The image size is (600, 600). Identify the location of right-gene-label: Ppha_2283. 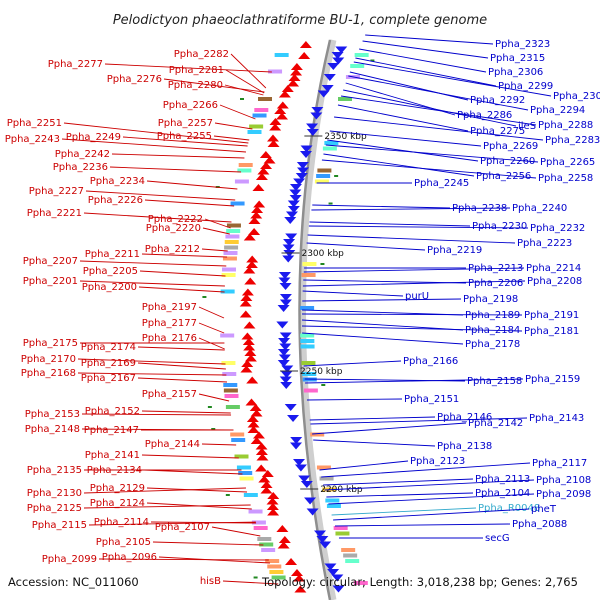
(572, 140).